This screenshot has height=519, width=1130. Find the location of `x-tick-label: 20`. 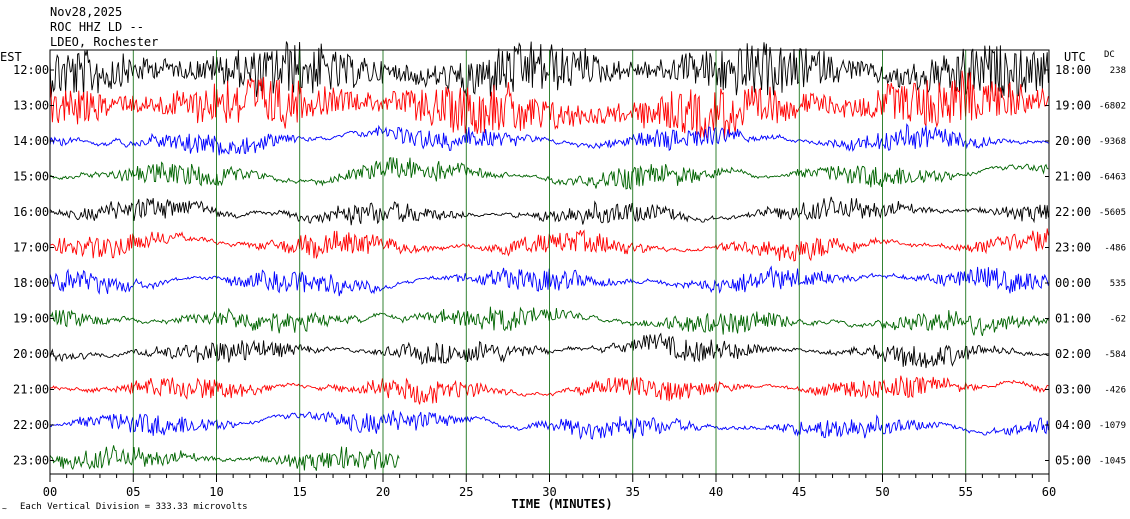

x-tick-label: 20 is located at coordinates (383, 492).